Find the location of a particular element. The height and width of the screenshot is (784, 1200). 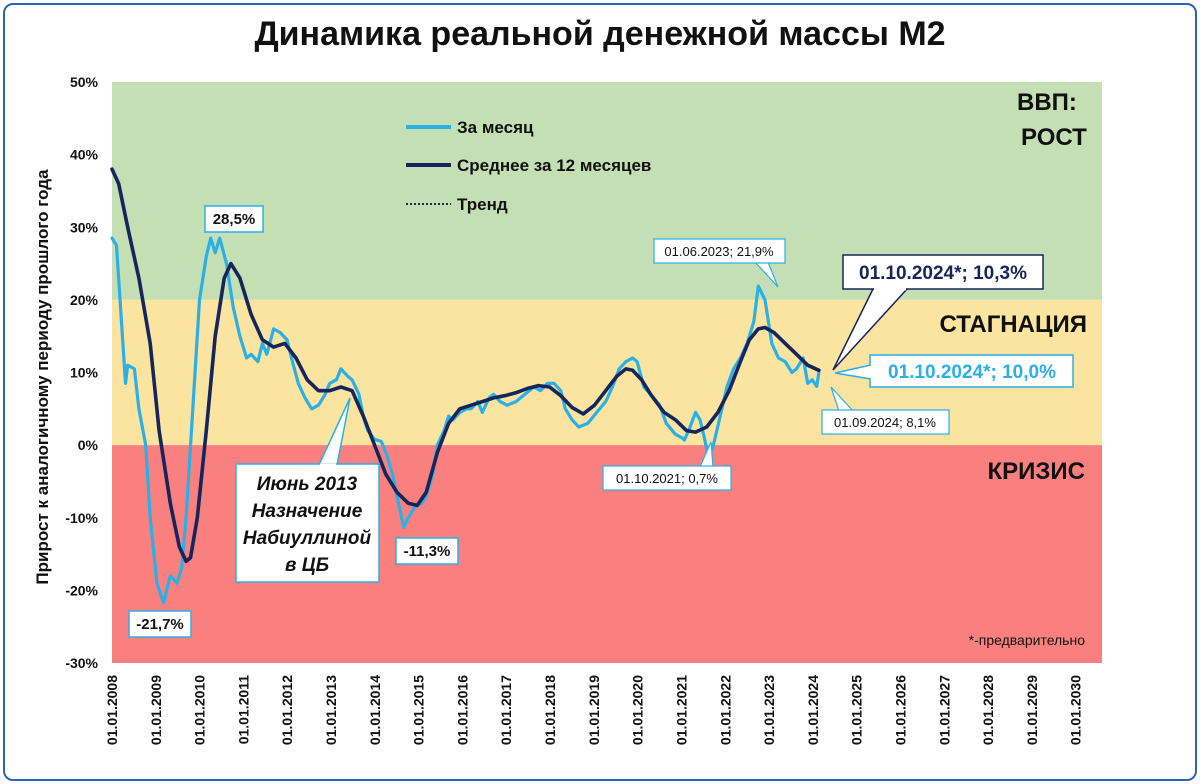

annotation-trough-2015-text: -11,3% is located at coordinates (427, 551).